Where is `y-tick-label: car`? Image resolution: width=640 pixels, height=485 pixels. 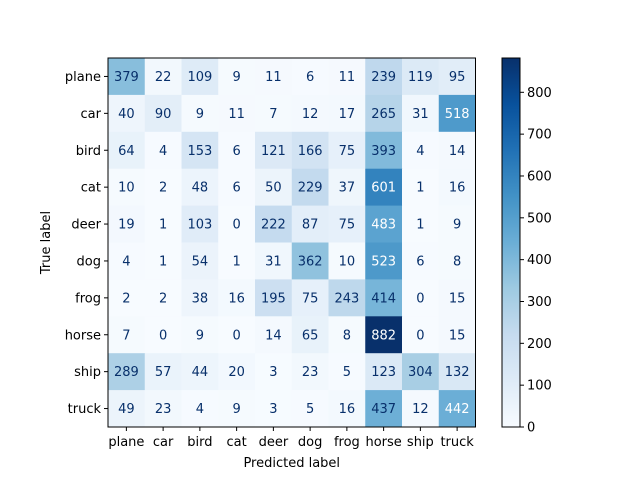
y-tick-label: car is located at coordinates (91, 114).